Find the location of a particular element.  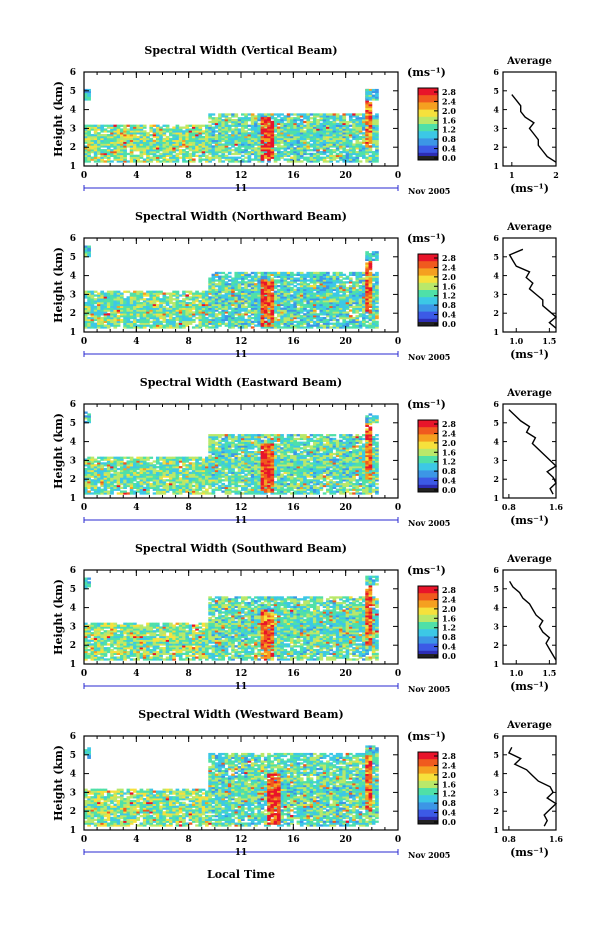

colorbar-frame is located at coordinates (428, 290).